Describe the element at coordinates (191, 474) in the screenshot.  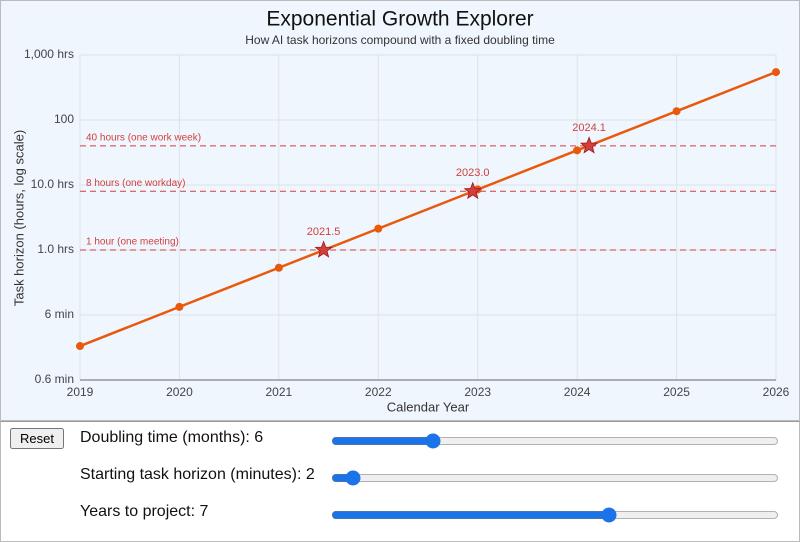
I see `slider-label-text: Starting task horizon (minutes):` at that location.